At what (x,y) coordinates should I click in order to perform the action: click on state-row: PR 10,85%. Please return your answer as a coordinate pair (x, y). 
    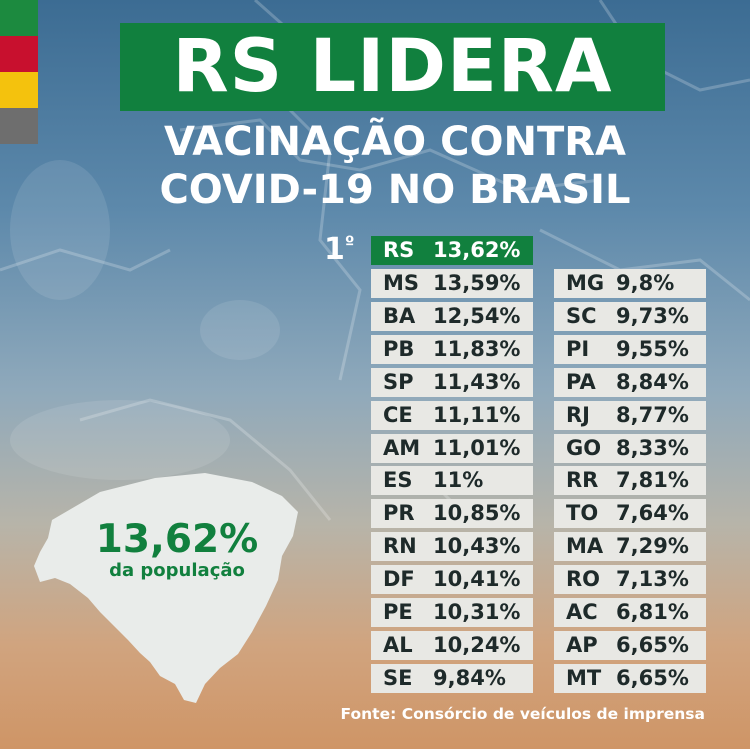
    Looking at the image, I should click on (452, 514).